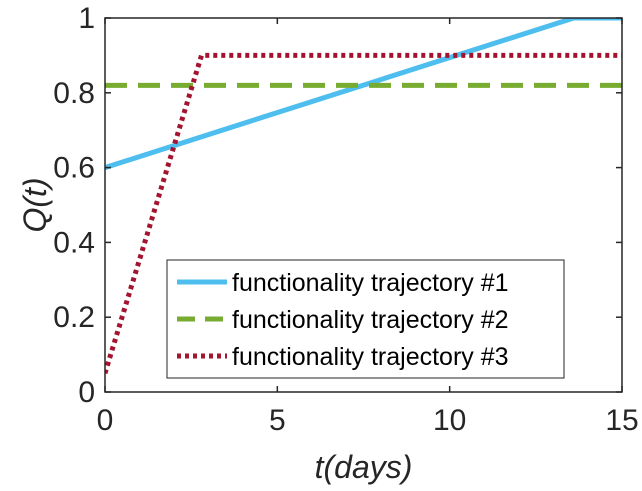 This screenshot has width=642, height=491. Describe the element at coordinates (370, 283) in the screenshot. I see `legend-entry-1: functionality trajectory #1` at that location.